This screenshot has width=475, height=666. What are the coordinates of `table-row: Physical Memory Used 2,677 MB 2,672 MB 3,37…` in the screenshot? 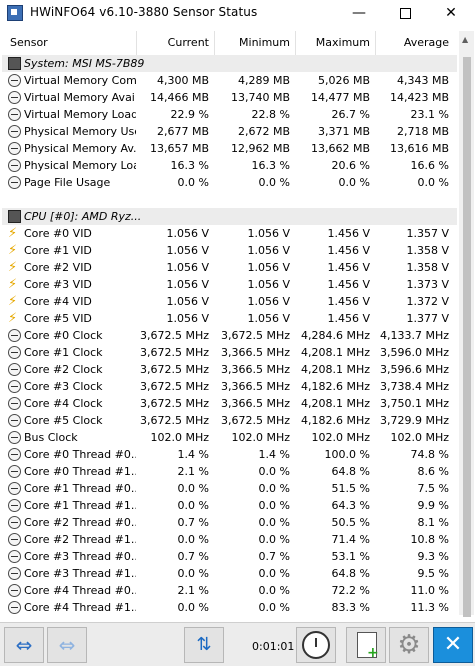 It's located at (229, 131).